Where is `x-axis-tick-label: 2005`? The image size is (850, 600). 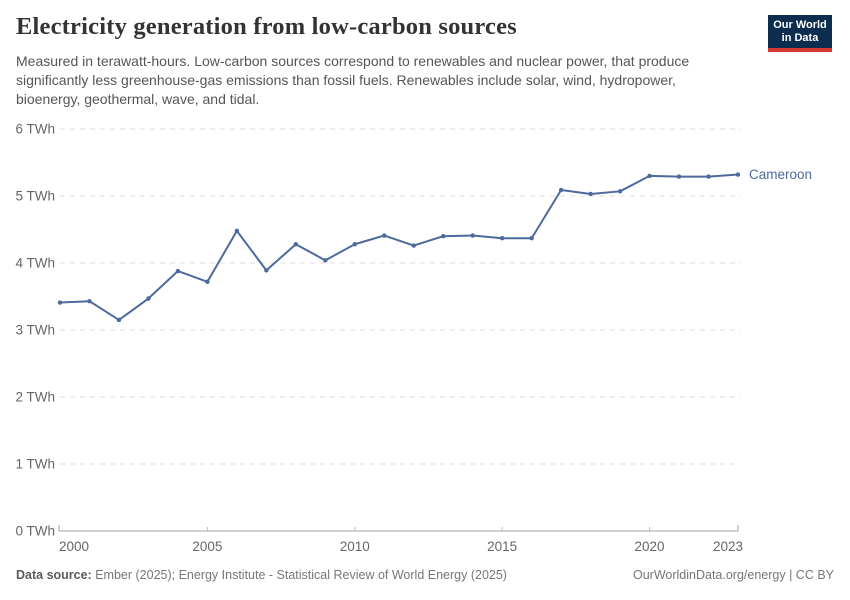
x-axis-tick-label: 2005 is located at coordinates (207, 546).